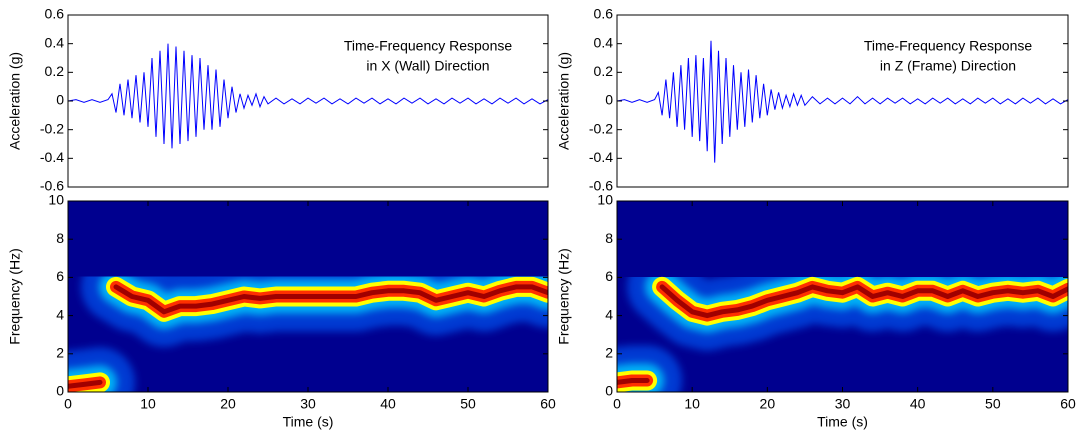 This screenshot has width=1081, height=439. What do you see at coordinates (427, 66) in the screenshot?
I see `annotation: in X (Wall) Direction` at bounding box center [427, 66].